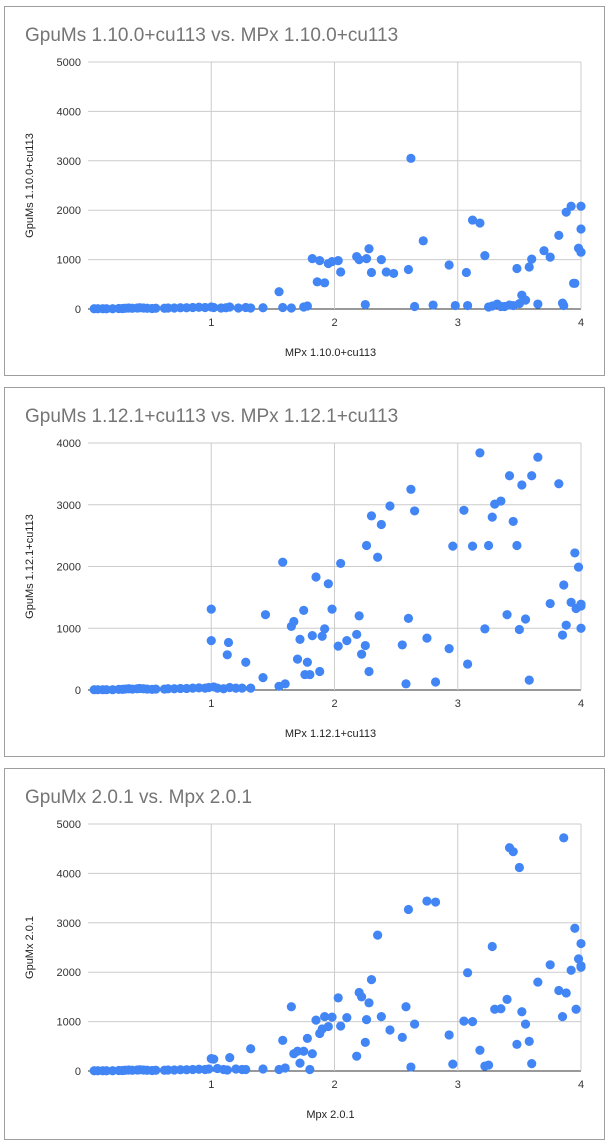 This screenshot has width=608, height=1143. Describe the element at coordinates (69, 568) in the screenshot. I see `y-tick-label: 2000` at that location.